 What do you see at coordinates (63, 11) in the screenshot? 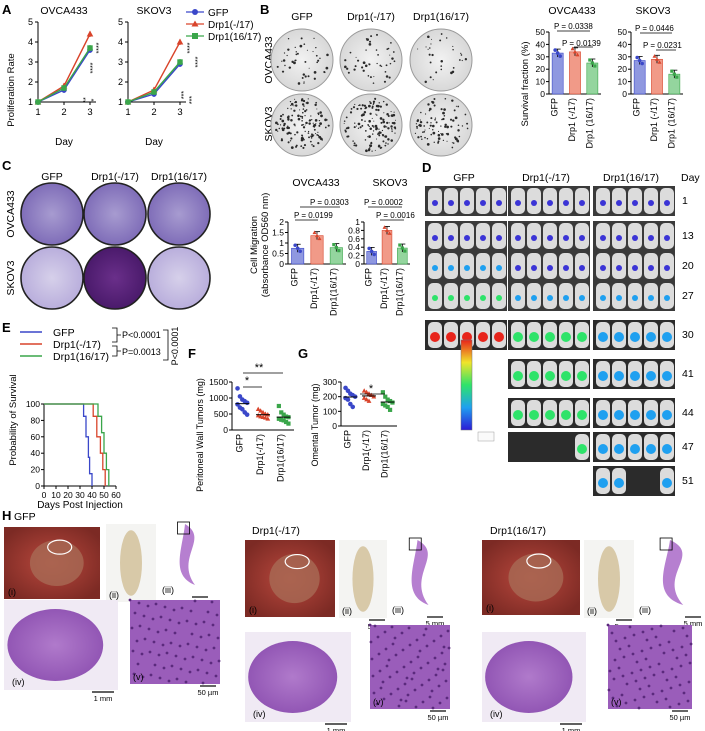
I see `a-title-ovca: OVCA433` at bounding box center [63, 11].